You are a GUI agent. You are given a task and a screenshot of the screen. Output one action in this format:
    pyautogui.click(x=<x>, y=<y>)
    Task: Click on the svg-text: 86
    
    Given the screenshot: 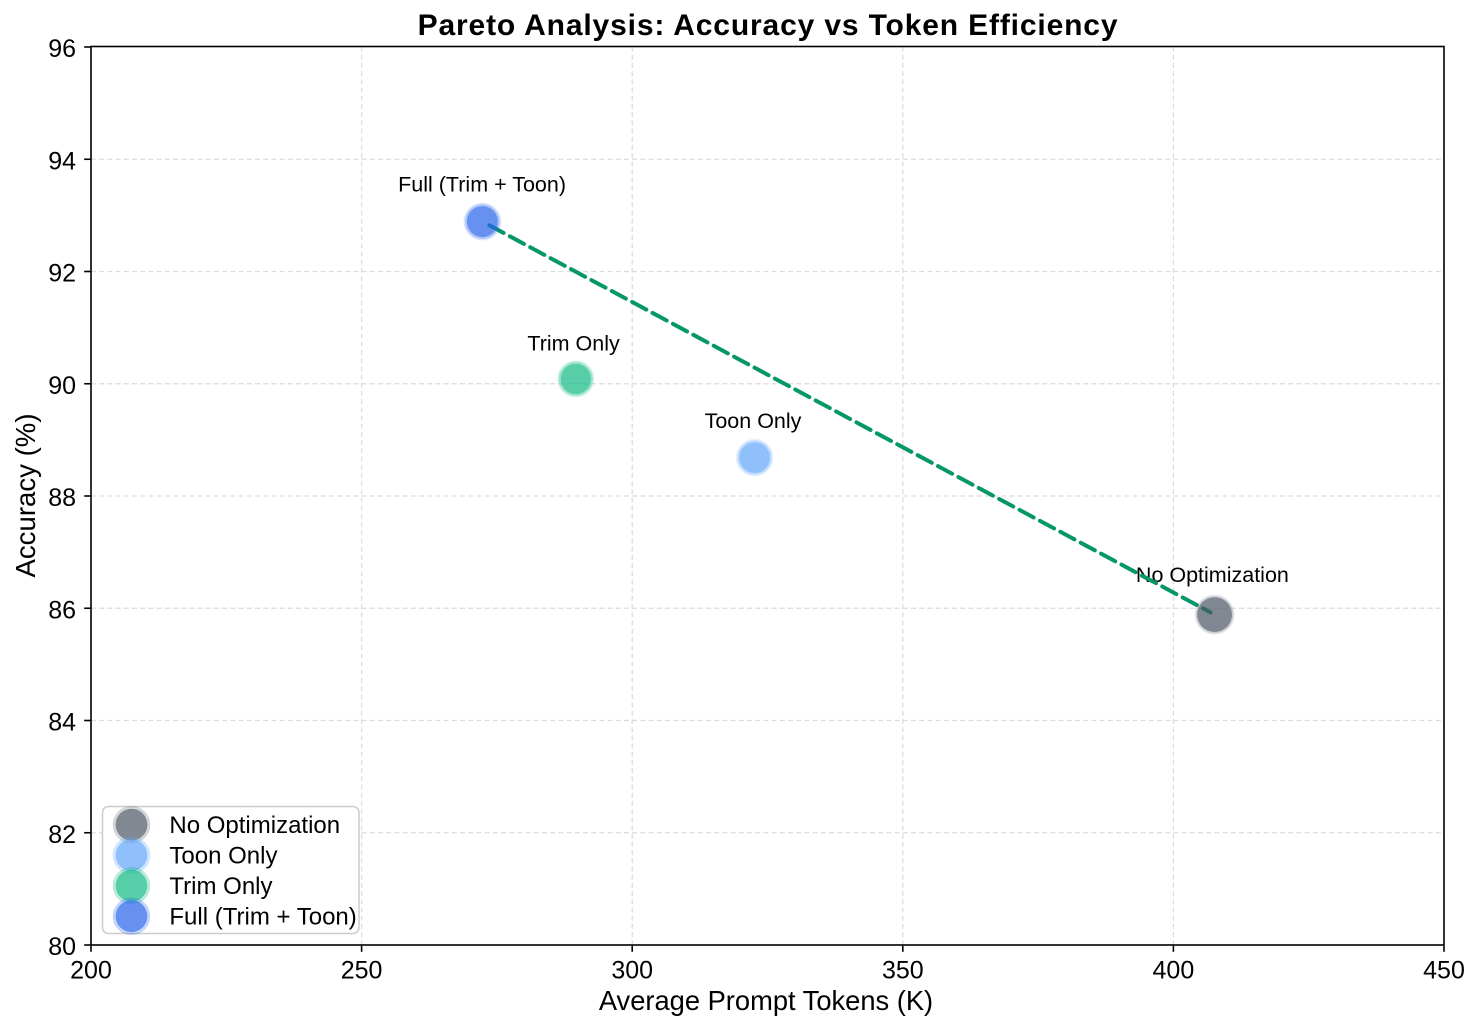 What is the action you would take?
    pyautogui.click(x=62, y=610)
    